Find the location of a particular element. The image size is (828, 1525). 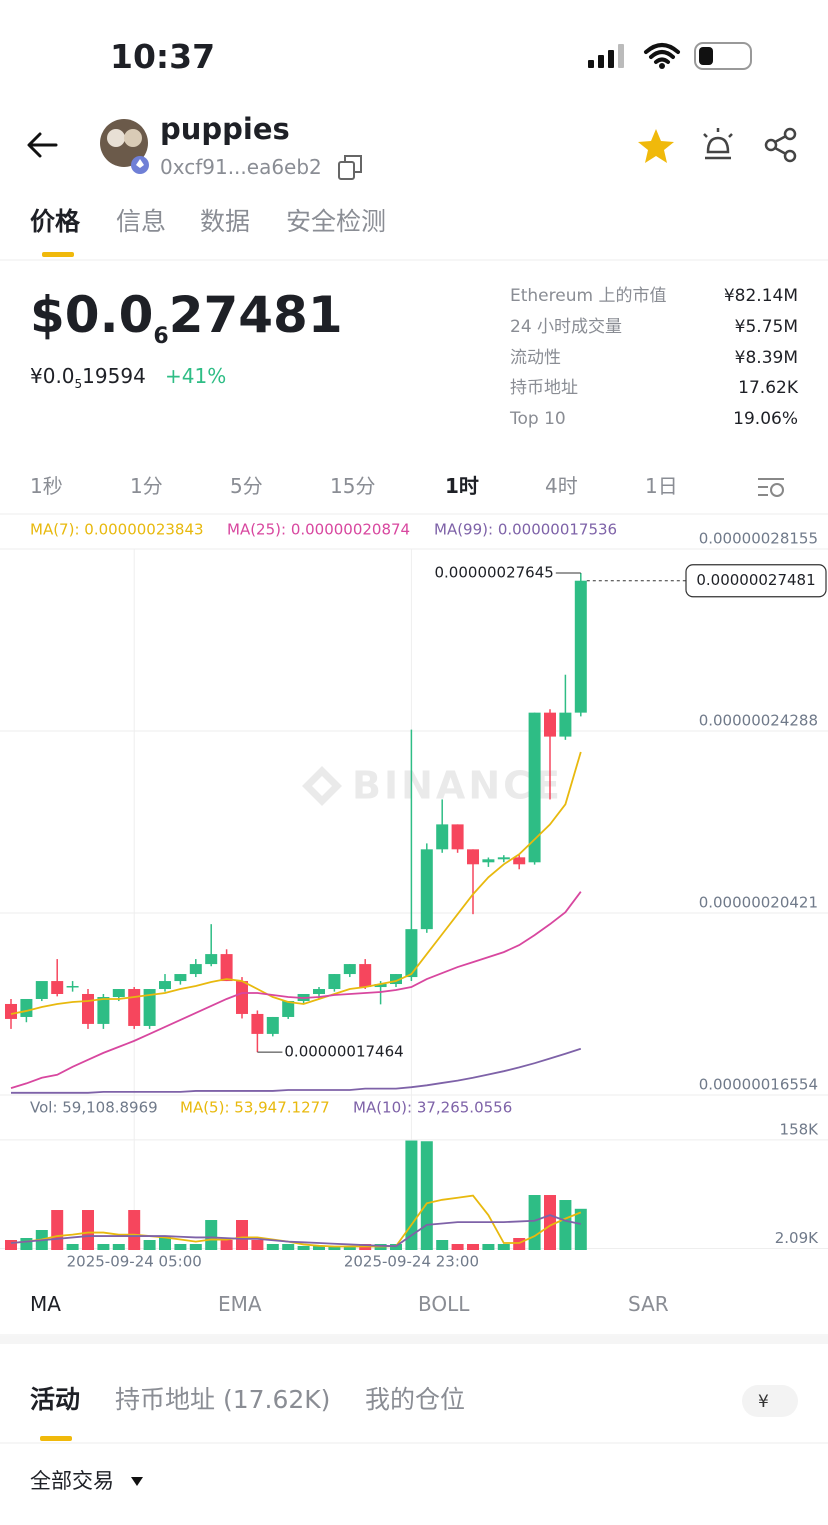

page-tab: 安全检测 is located at coordinates (336, 221).